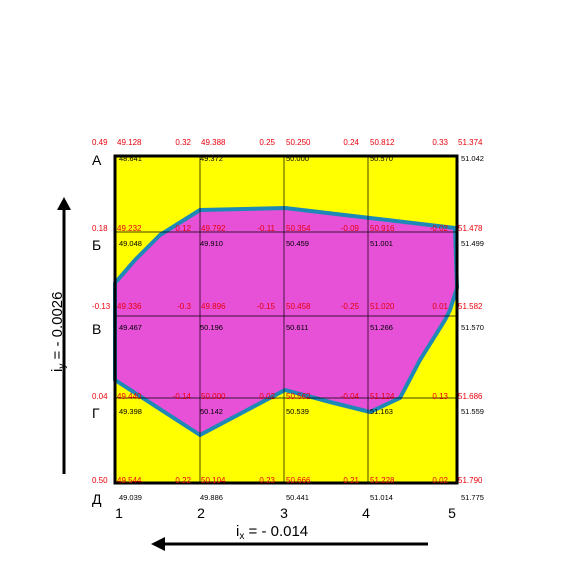 Image resolution: width=567 pixels, height=567 pixels. Describe the element at coordinates (96, 329) in the screenshot. I see `row-letter-label: В` at that location.